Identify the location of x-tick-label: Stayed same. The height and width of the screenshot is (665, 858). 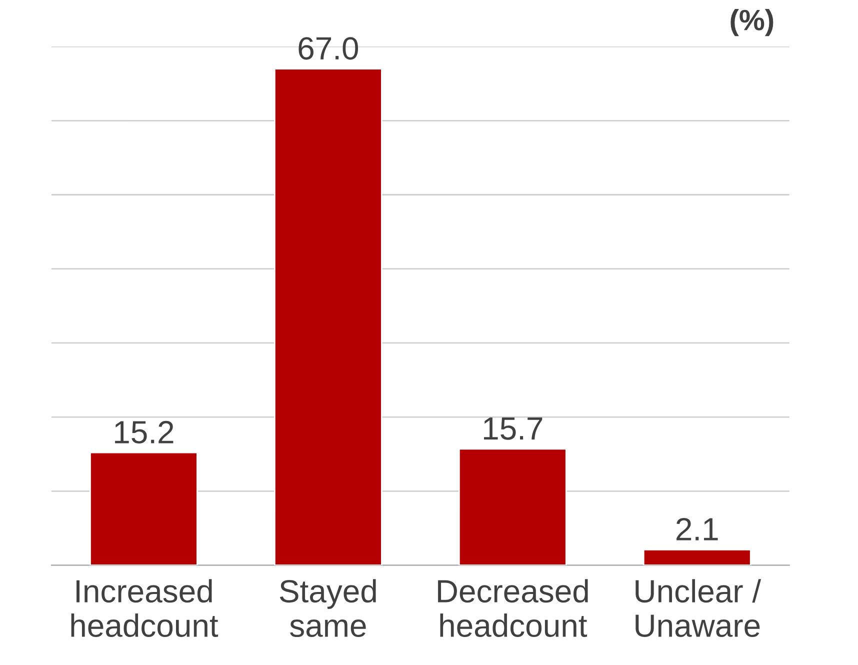
(328, 608).